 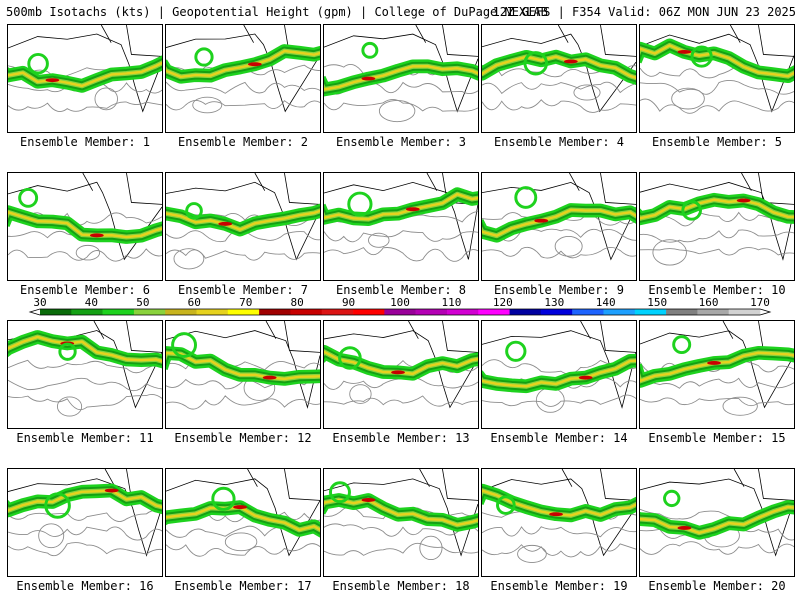 What do you see at coordinates (401, 142) in the screenshot?
I see `member-caption: Ensemble Member: 3` at bounding box center [401, 142].